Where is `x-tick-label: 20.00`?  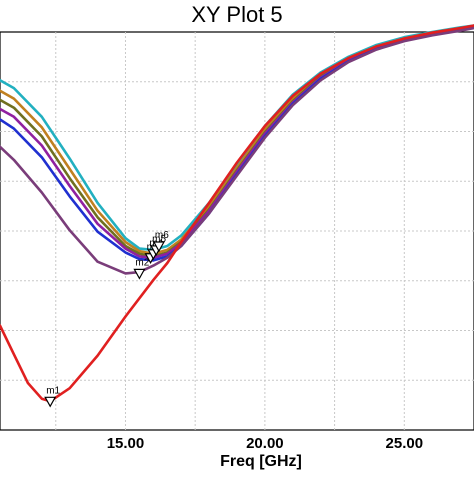 x-tick-label: 20.00 is located at coordinates (265, 443).